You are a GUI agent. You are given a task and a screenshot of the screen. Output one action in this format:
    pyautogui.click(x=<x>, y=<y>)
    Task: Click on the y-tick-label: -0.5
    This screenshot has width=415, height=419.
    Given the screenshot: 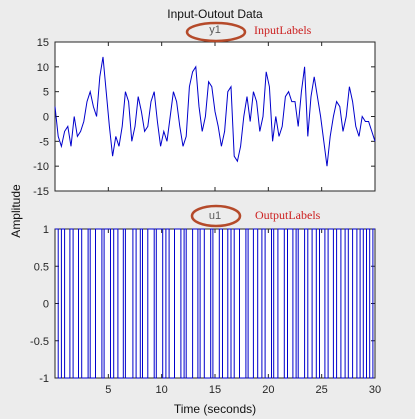 What is the action you would take?
    pyautogui.click(x=39, y=342)
    